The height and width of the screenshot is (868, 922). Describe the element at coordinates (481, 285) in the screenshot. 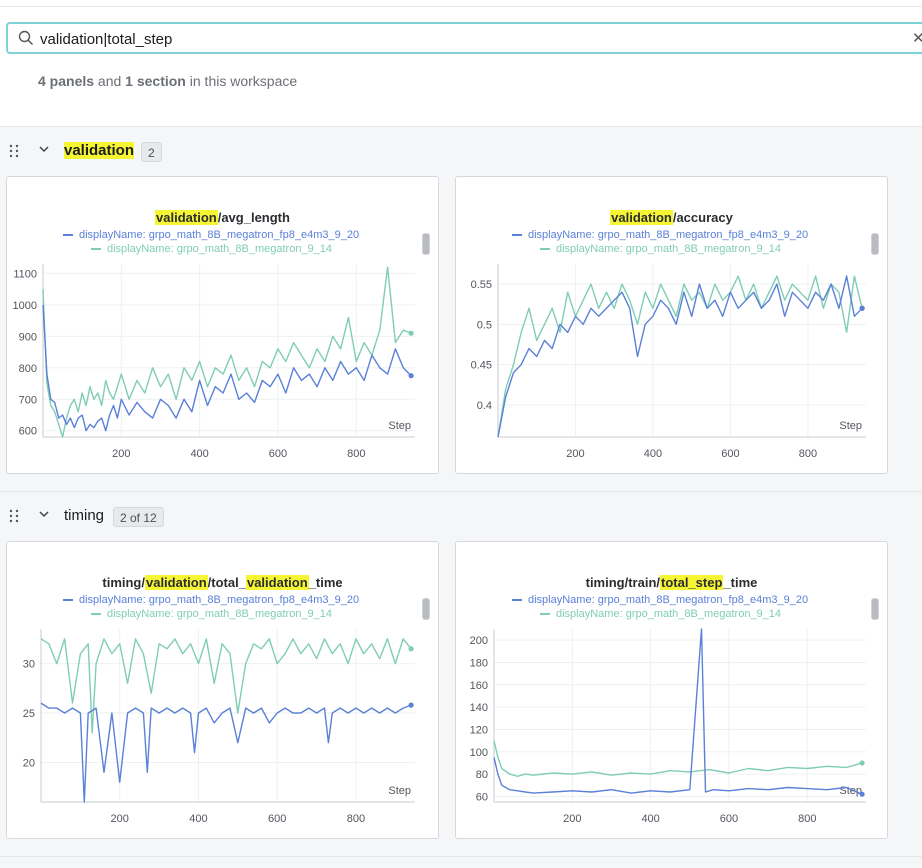

I see `y-tick-label: 0.55` at that location.